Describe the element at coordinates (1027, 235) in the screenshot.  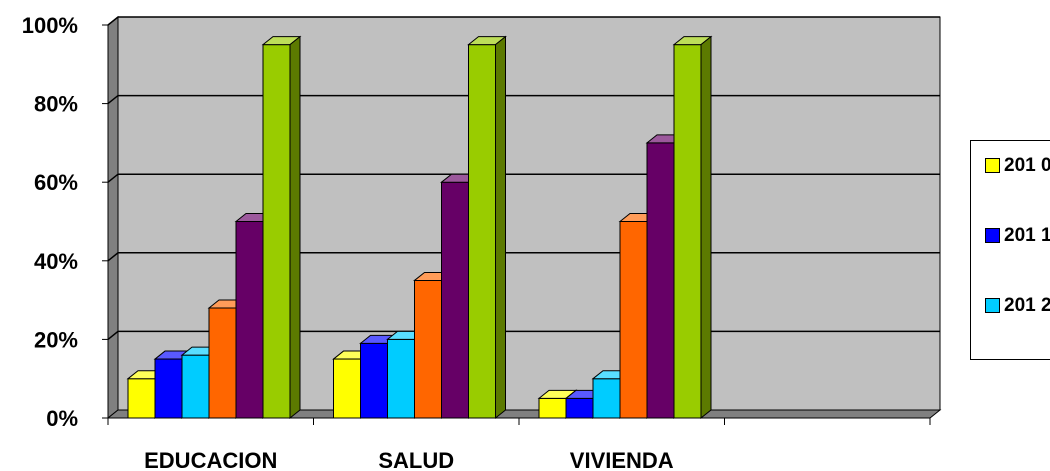
I see `legend-label-2011: 201 1` at that location.